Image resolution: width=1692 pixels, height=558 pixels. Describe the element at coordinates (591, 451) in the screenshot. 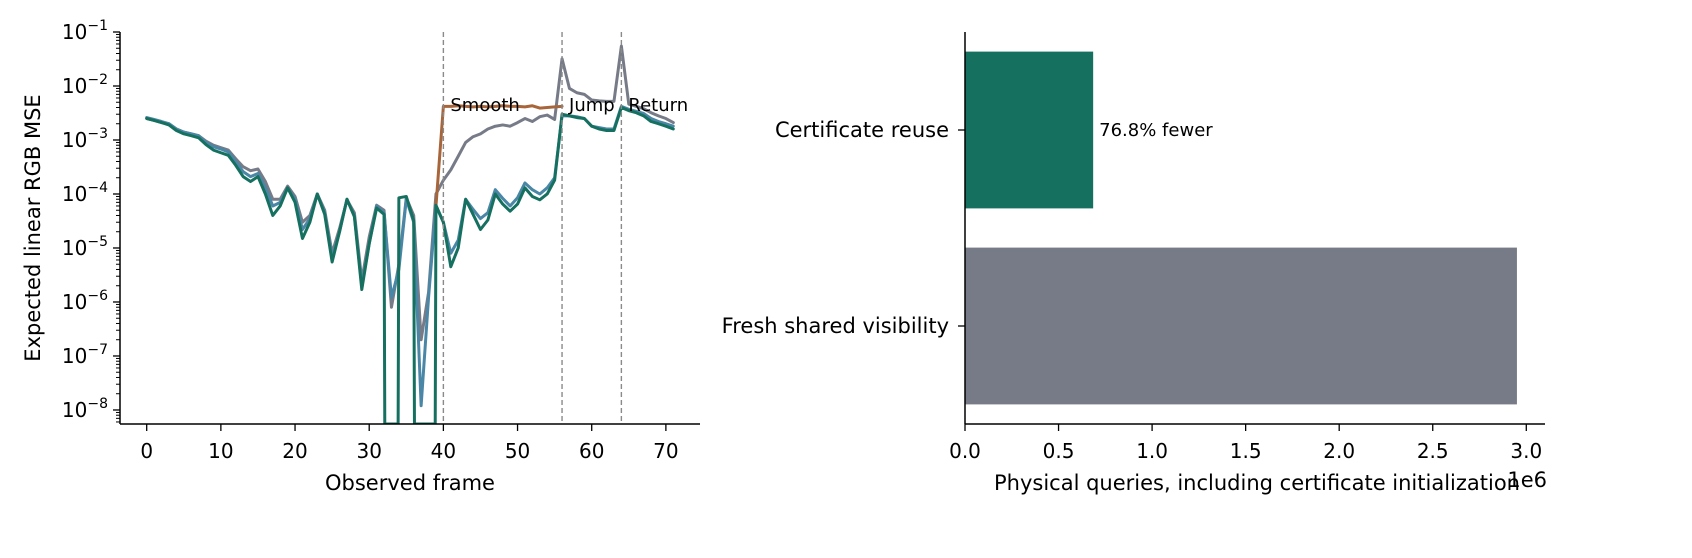

I see `x-tick-label: 60` at that location.